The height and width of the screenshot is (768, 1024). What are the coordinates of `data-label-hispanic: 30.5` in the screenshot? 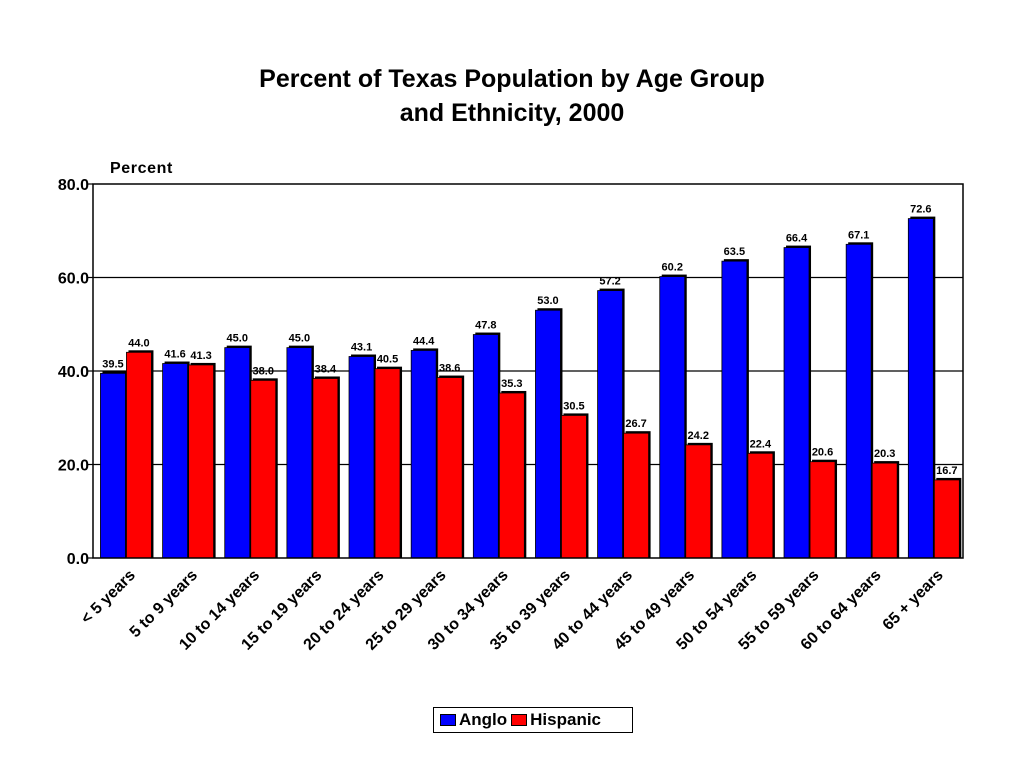 It's located at (573, 406).